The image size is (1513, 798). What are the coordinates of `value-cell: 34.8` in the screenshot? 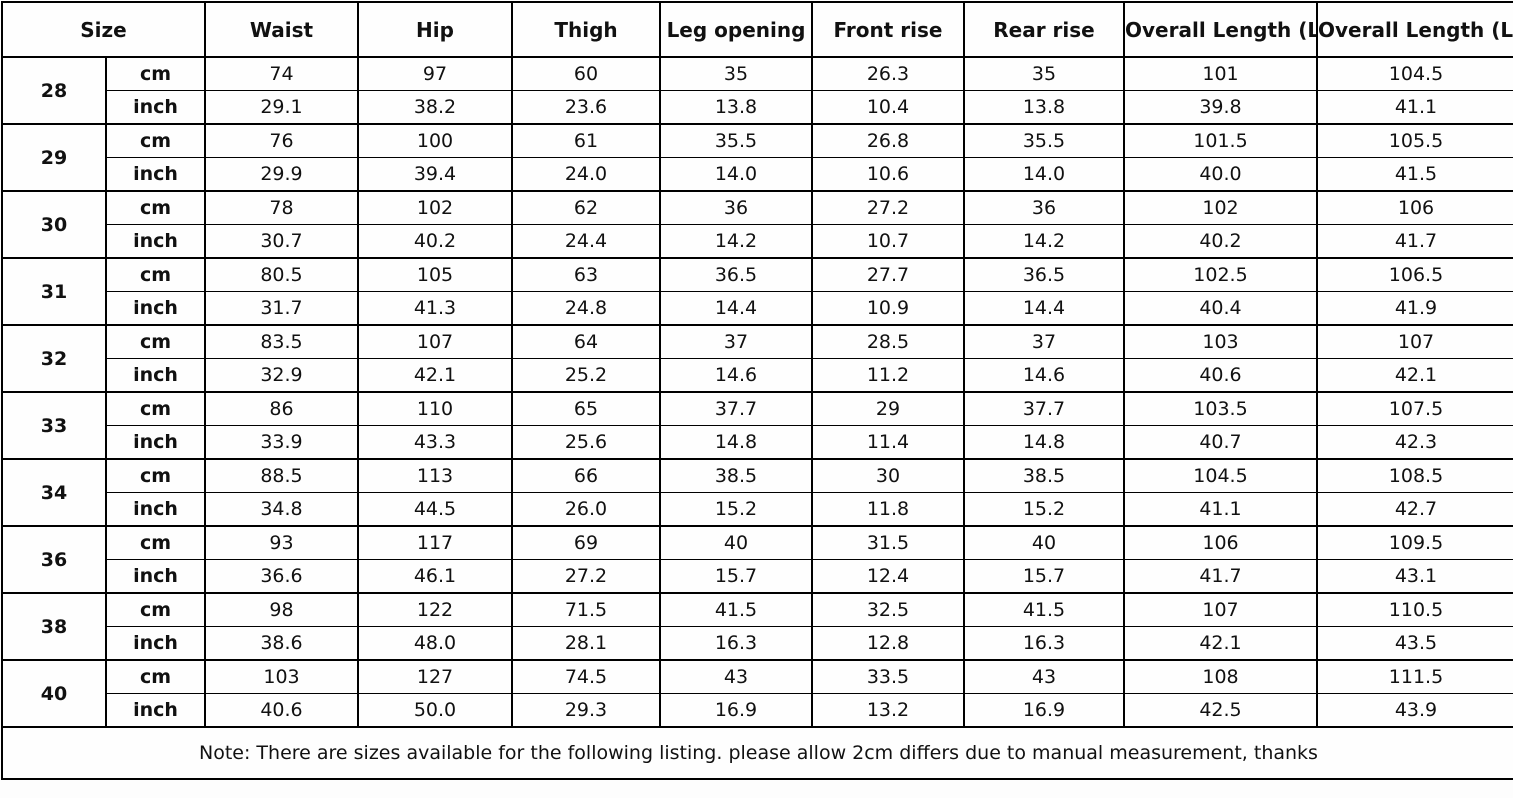 It's located at (281, 509).